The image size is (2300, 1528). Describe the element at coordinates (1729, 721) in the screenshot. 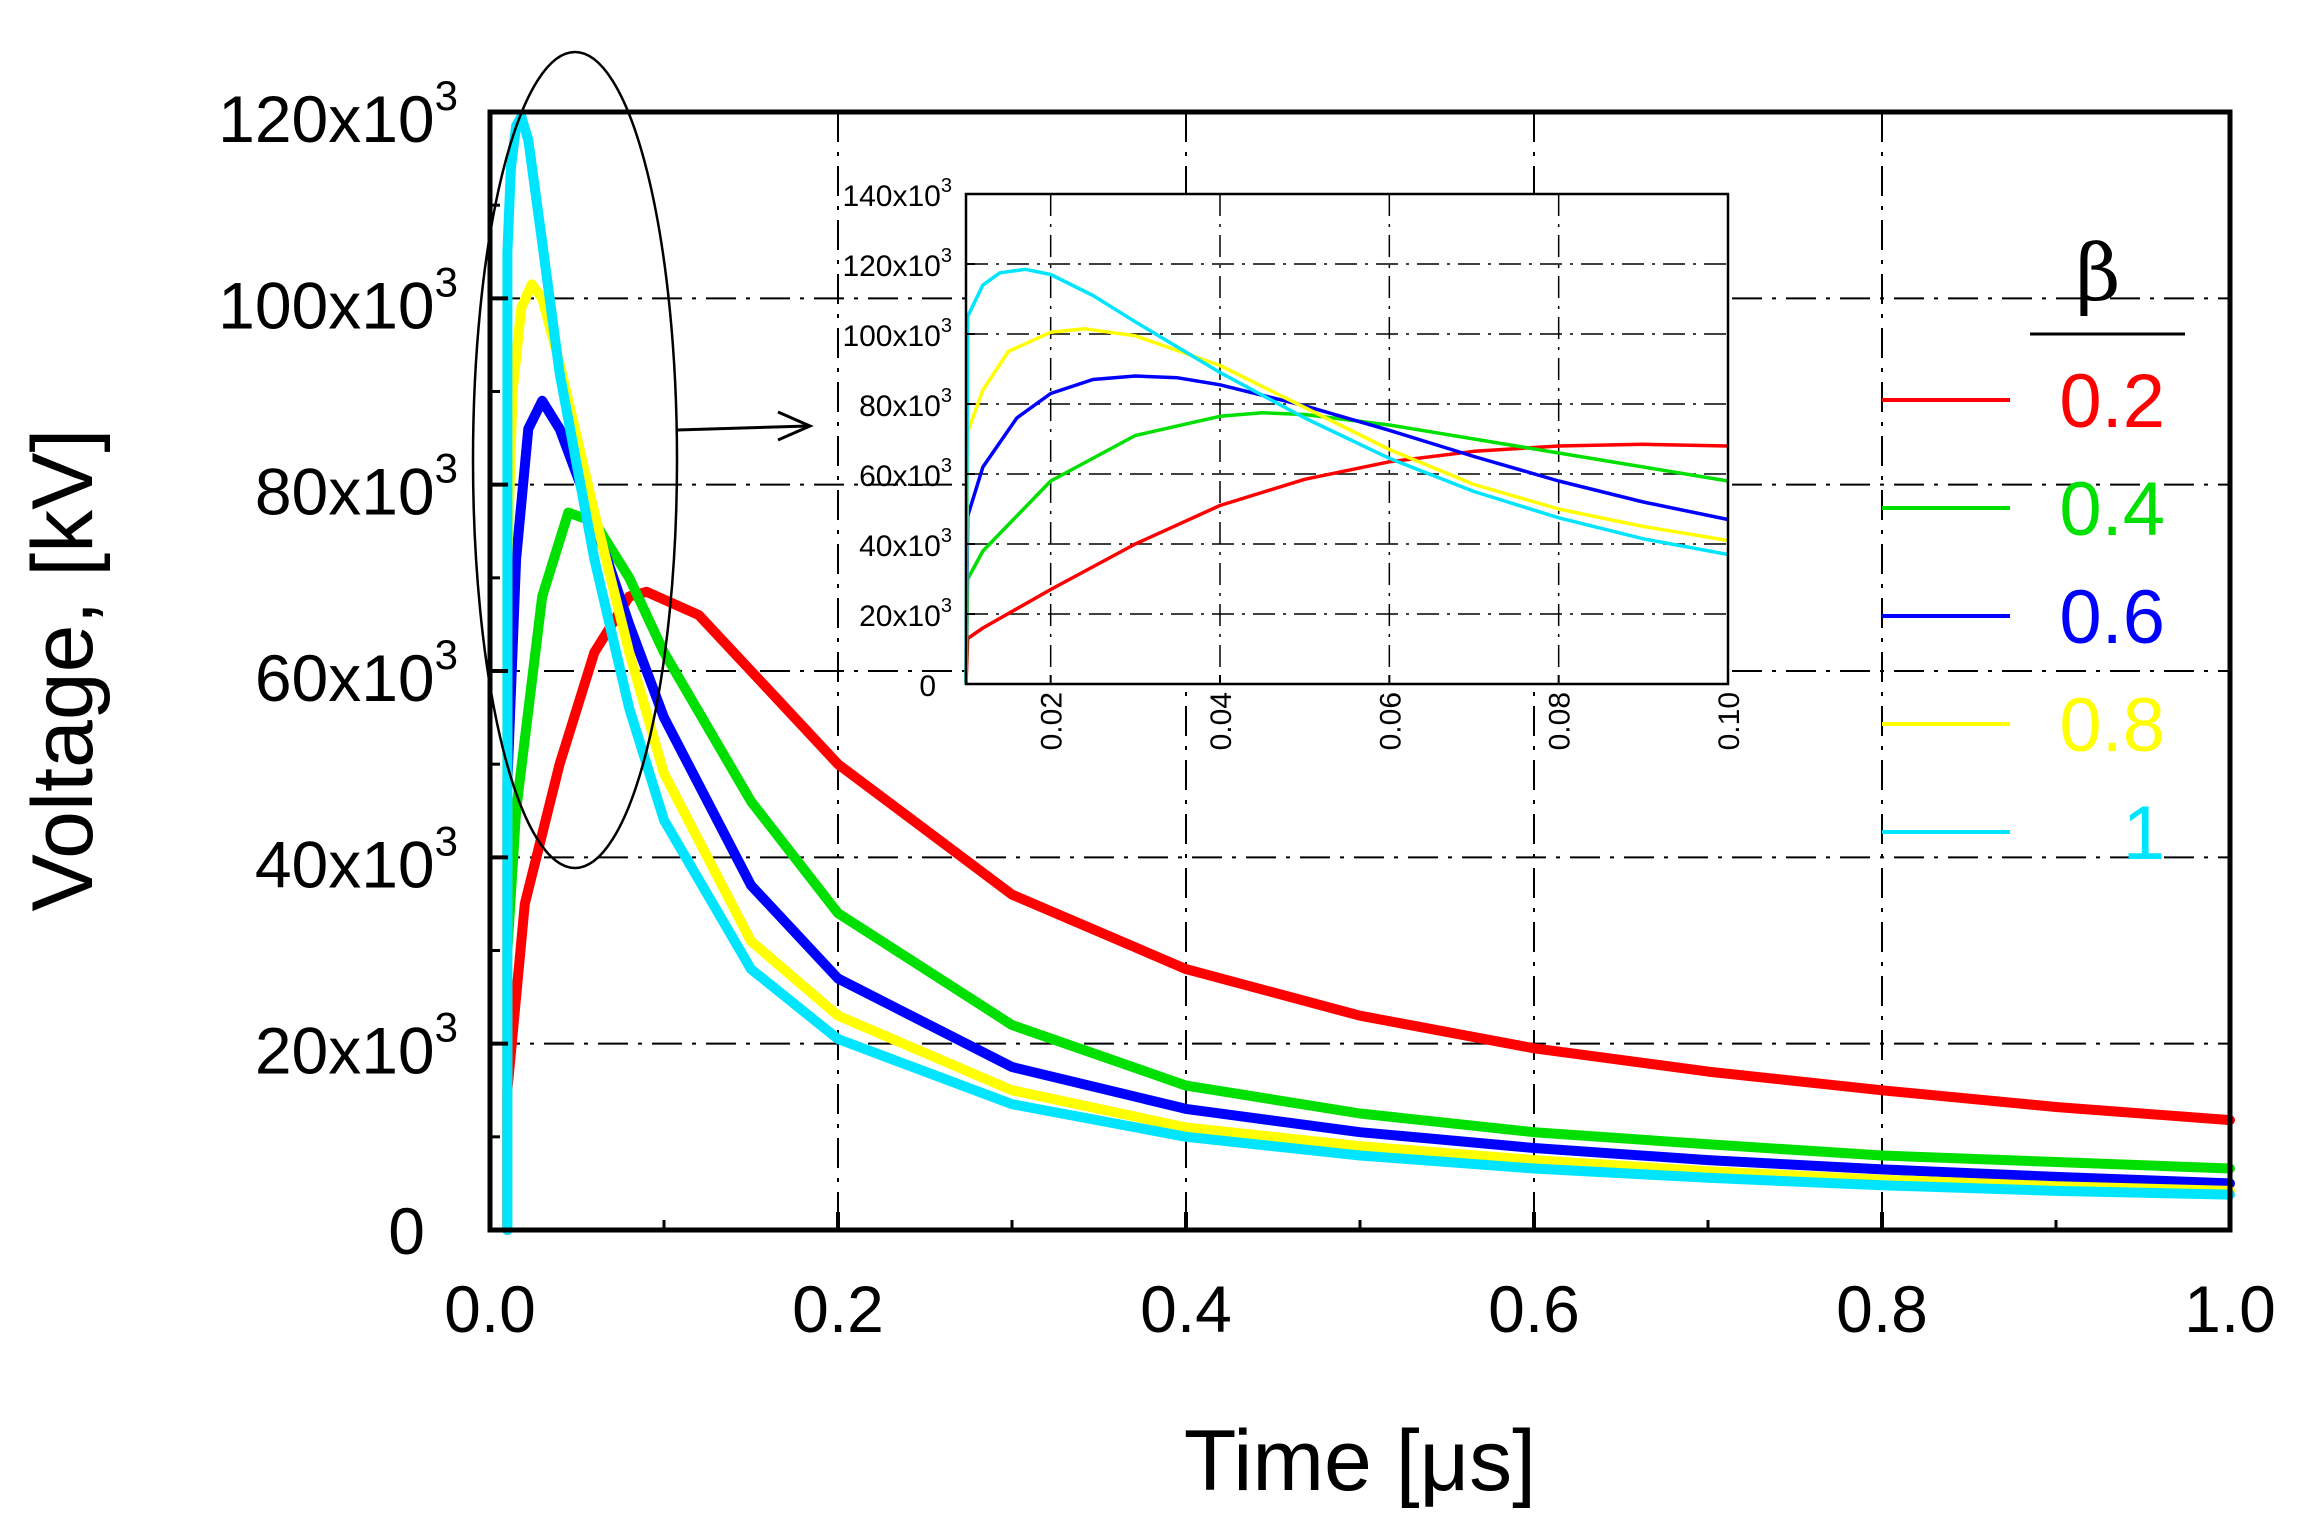

I see `inset-x-tick-label: 0.10` at that location.